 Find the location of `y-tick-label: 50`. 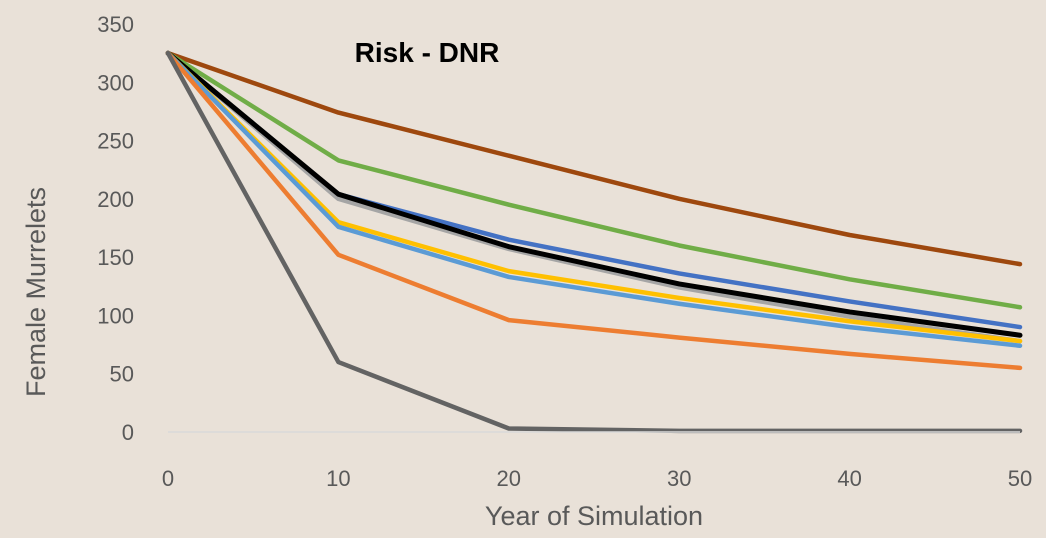

y-tick-label: 50 is located at coordinates (122, 374).